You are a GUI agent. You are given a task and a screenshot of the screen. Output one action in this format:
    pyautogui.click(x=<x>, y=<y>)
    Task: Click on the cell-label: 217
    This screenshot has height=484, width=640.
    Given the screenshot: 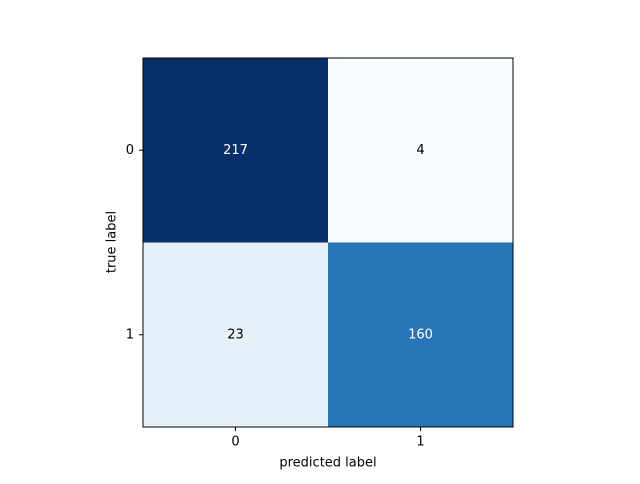 What is the action you would take?
    pyautogui.click(x=235, y=150)
    